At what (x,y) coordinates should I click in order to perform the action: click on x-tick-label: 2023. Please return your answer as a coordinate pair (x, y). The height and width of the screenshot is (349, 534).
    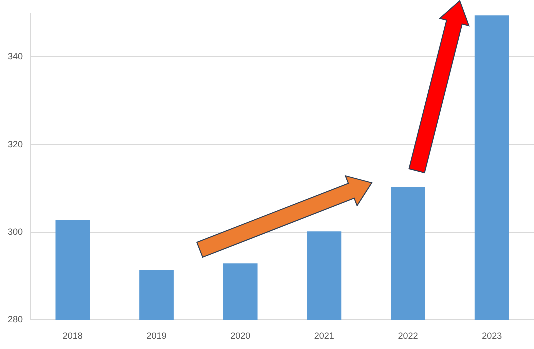
    Looking at the image, I should click on (492, 336).